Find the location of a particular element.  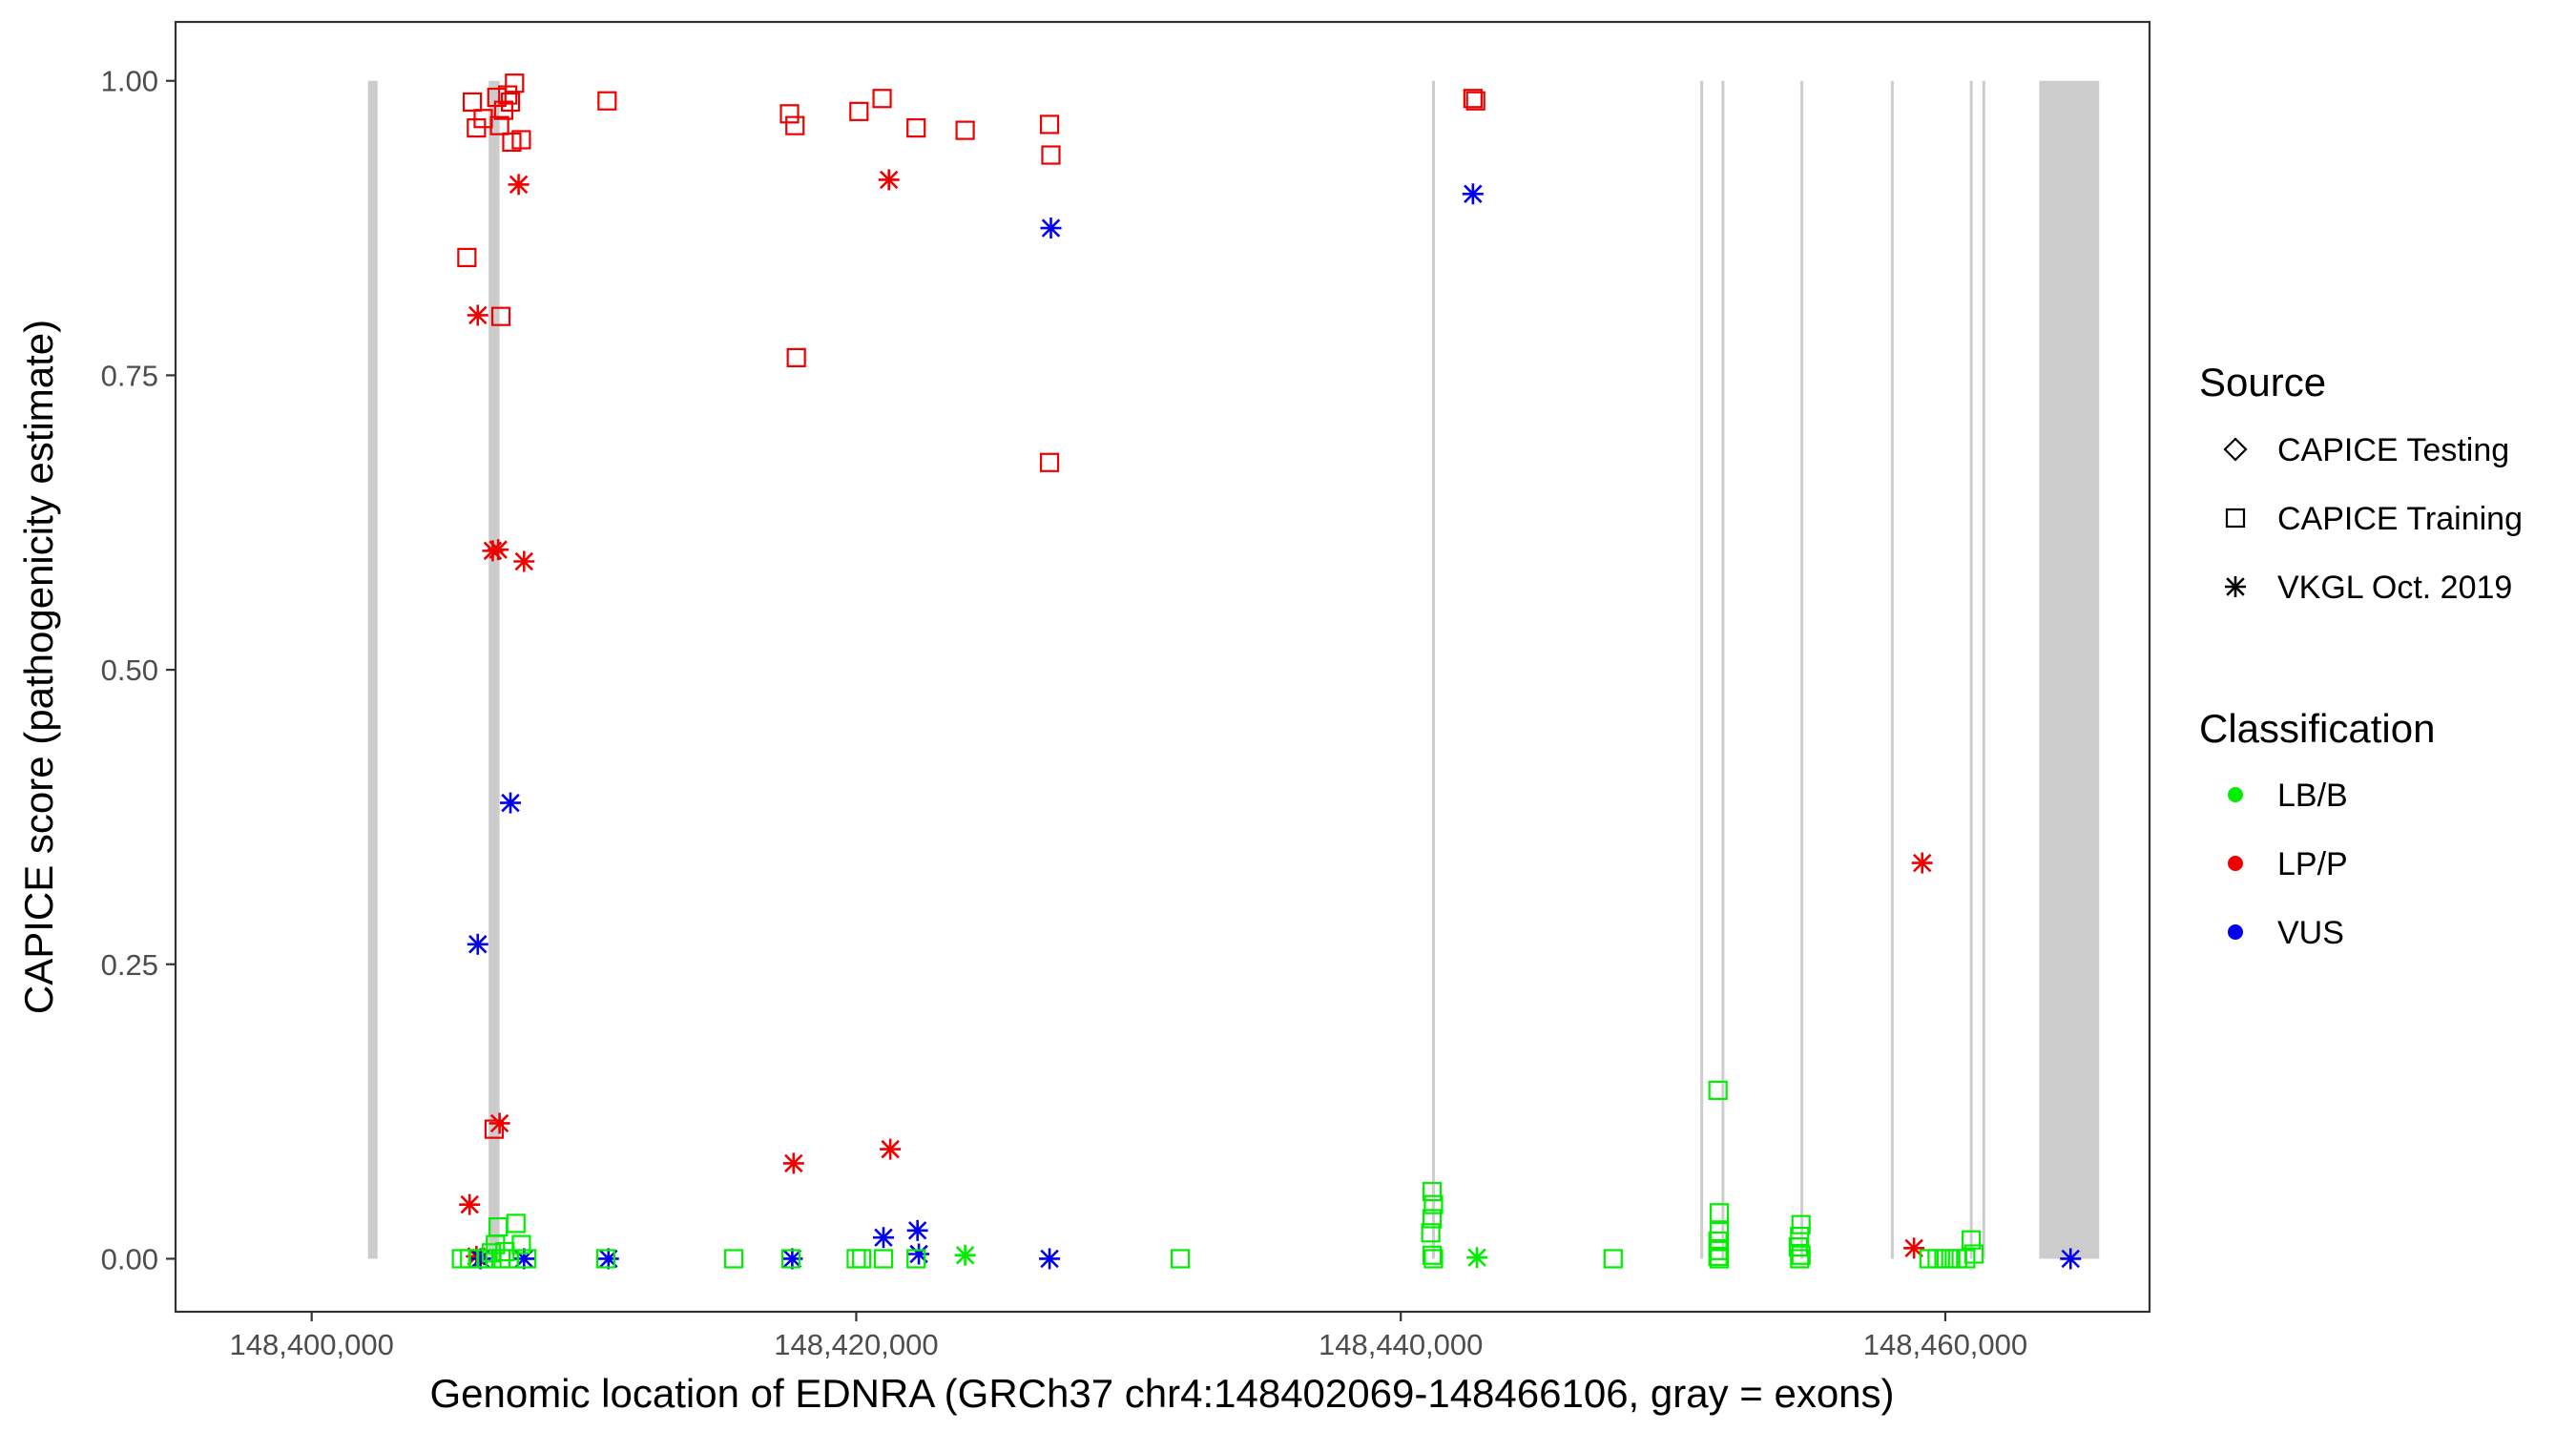

y-axis: 0.00 0.25 0.50 0.75 1.00 is located at coordinates (138, 670).